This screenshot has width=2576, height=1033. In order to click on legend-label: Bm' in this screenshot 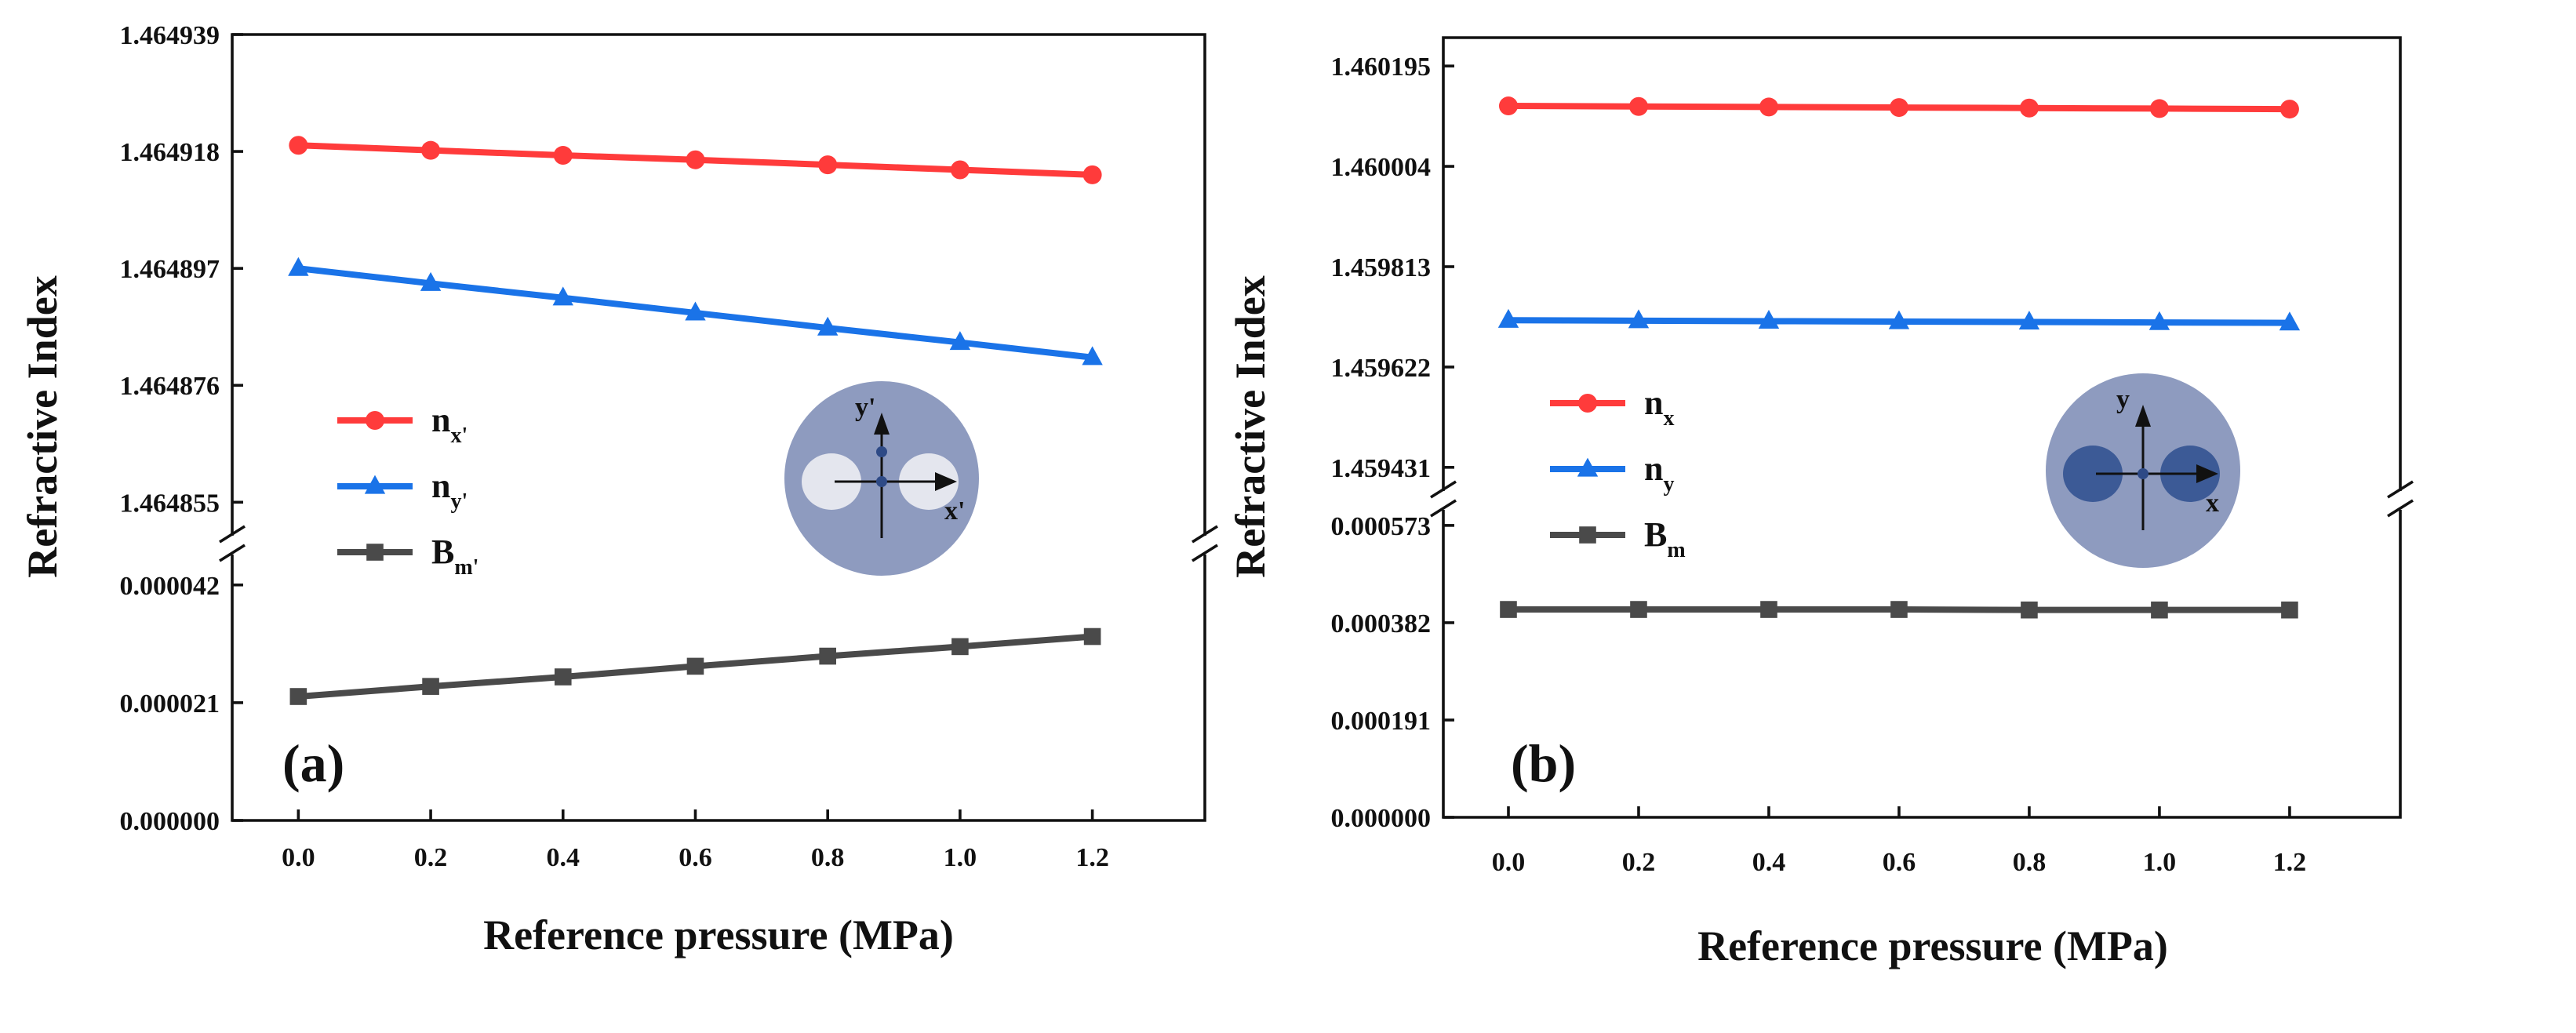, I will do `click(454, 556)`.